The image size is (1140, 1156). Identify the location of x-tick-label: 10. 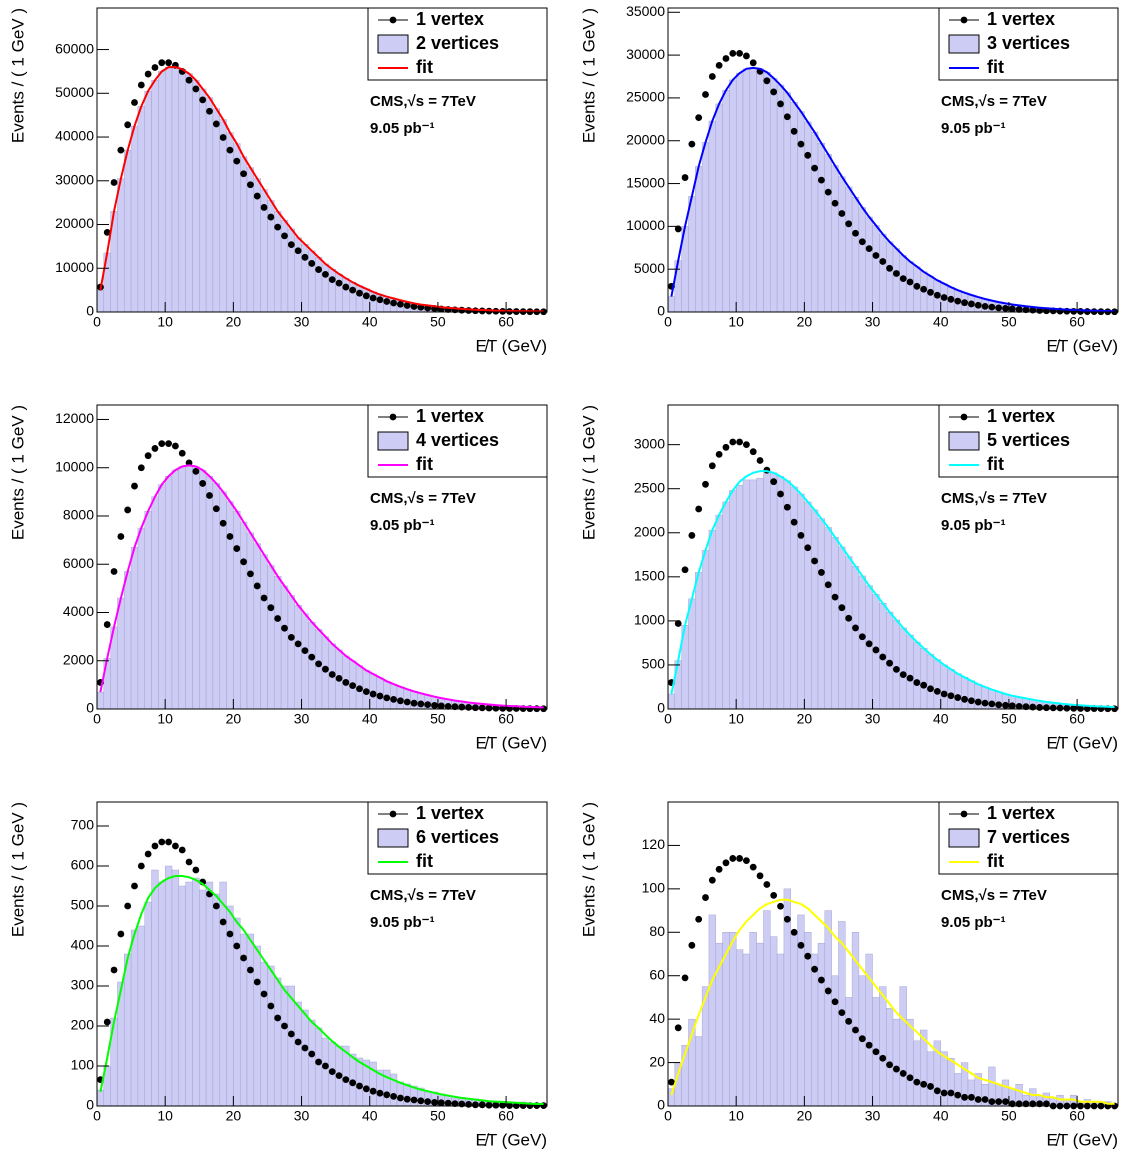
(736, 1116).